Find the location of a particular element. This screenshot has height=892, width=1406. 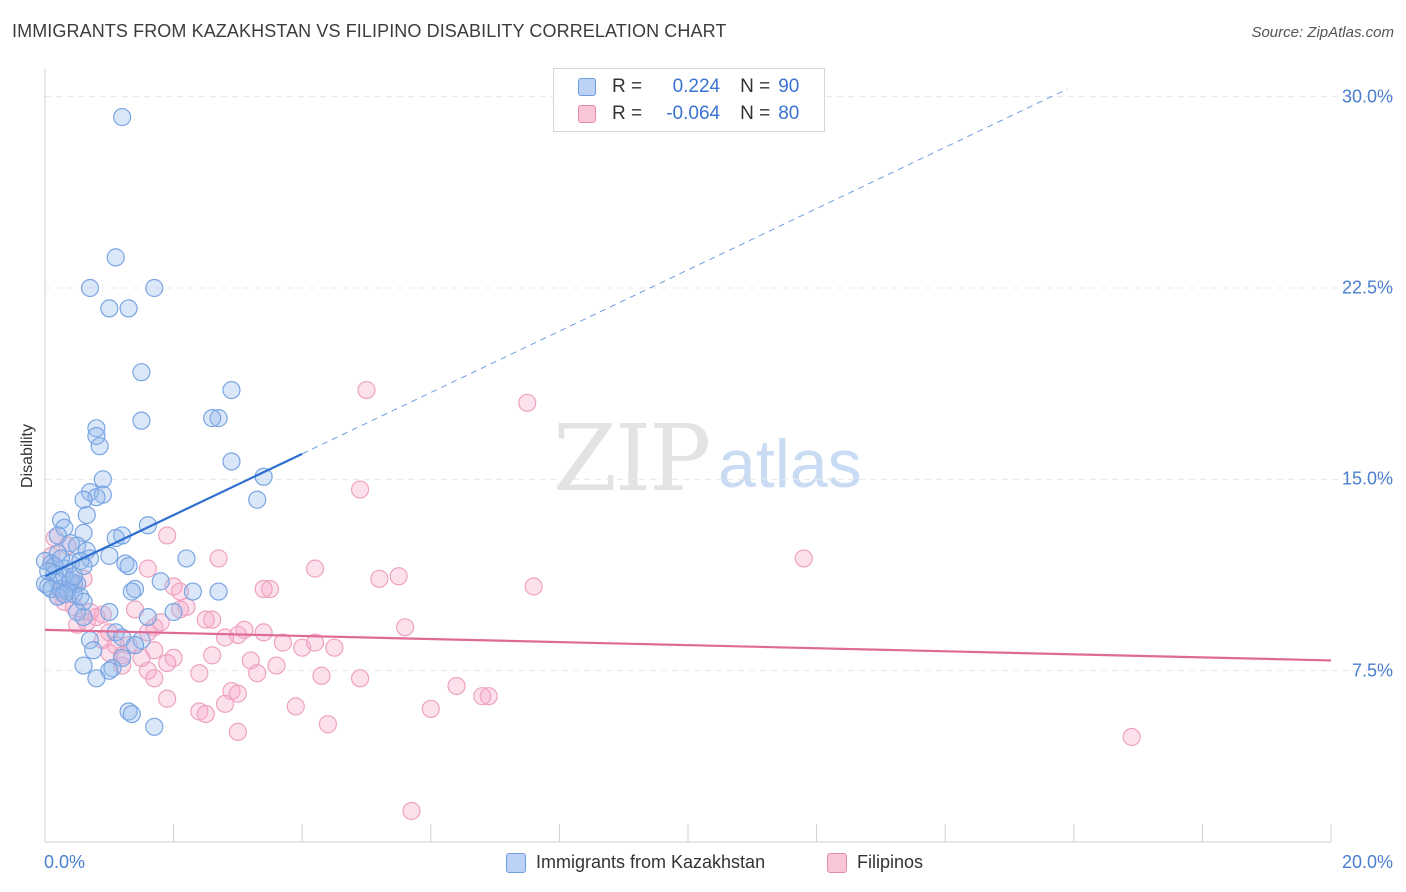

x-tick-label-min: 0.0% is located at coordinates (65, 862).